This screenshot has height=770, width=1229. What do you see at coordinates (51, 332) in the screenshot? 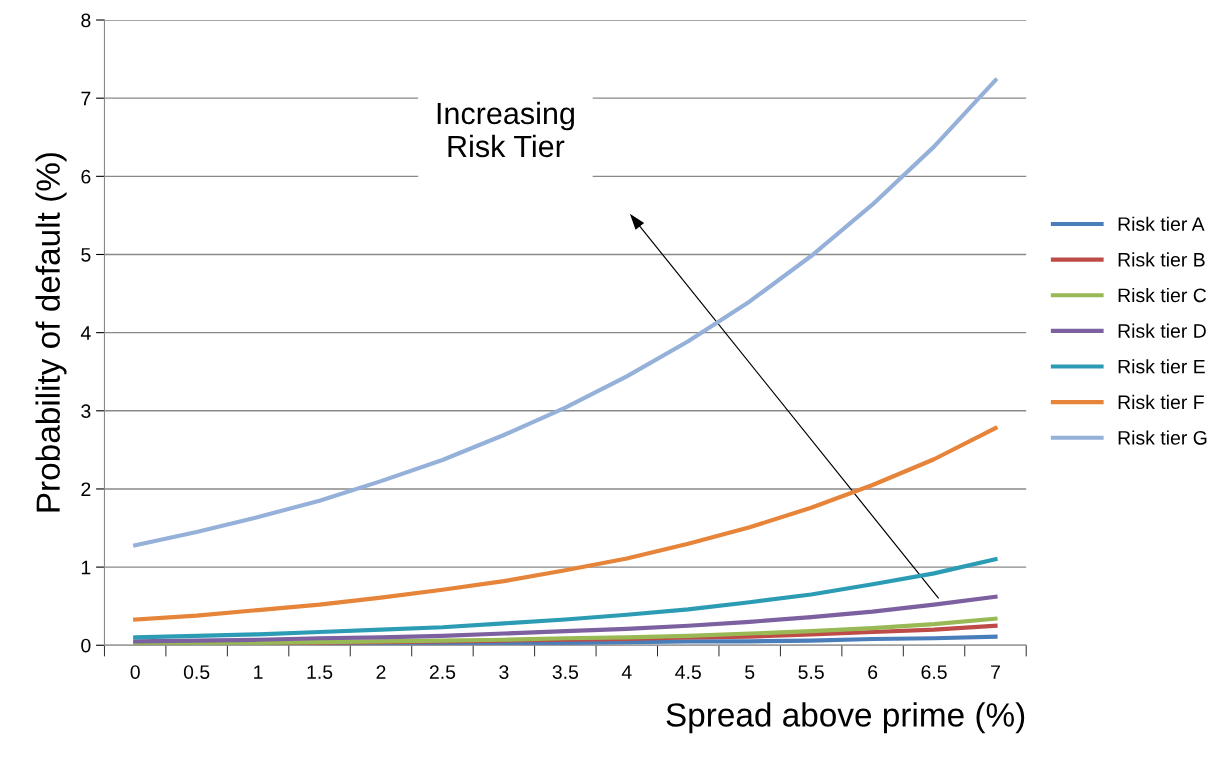
I see `y-axis-title: Probability of default (%)` at bounding box center [51, 332].